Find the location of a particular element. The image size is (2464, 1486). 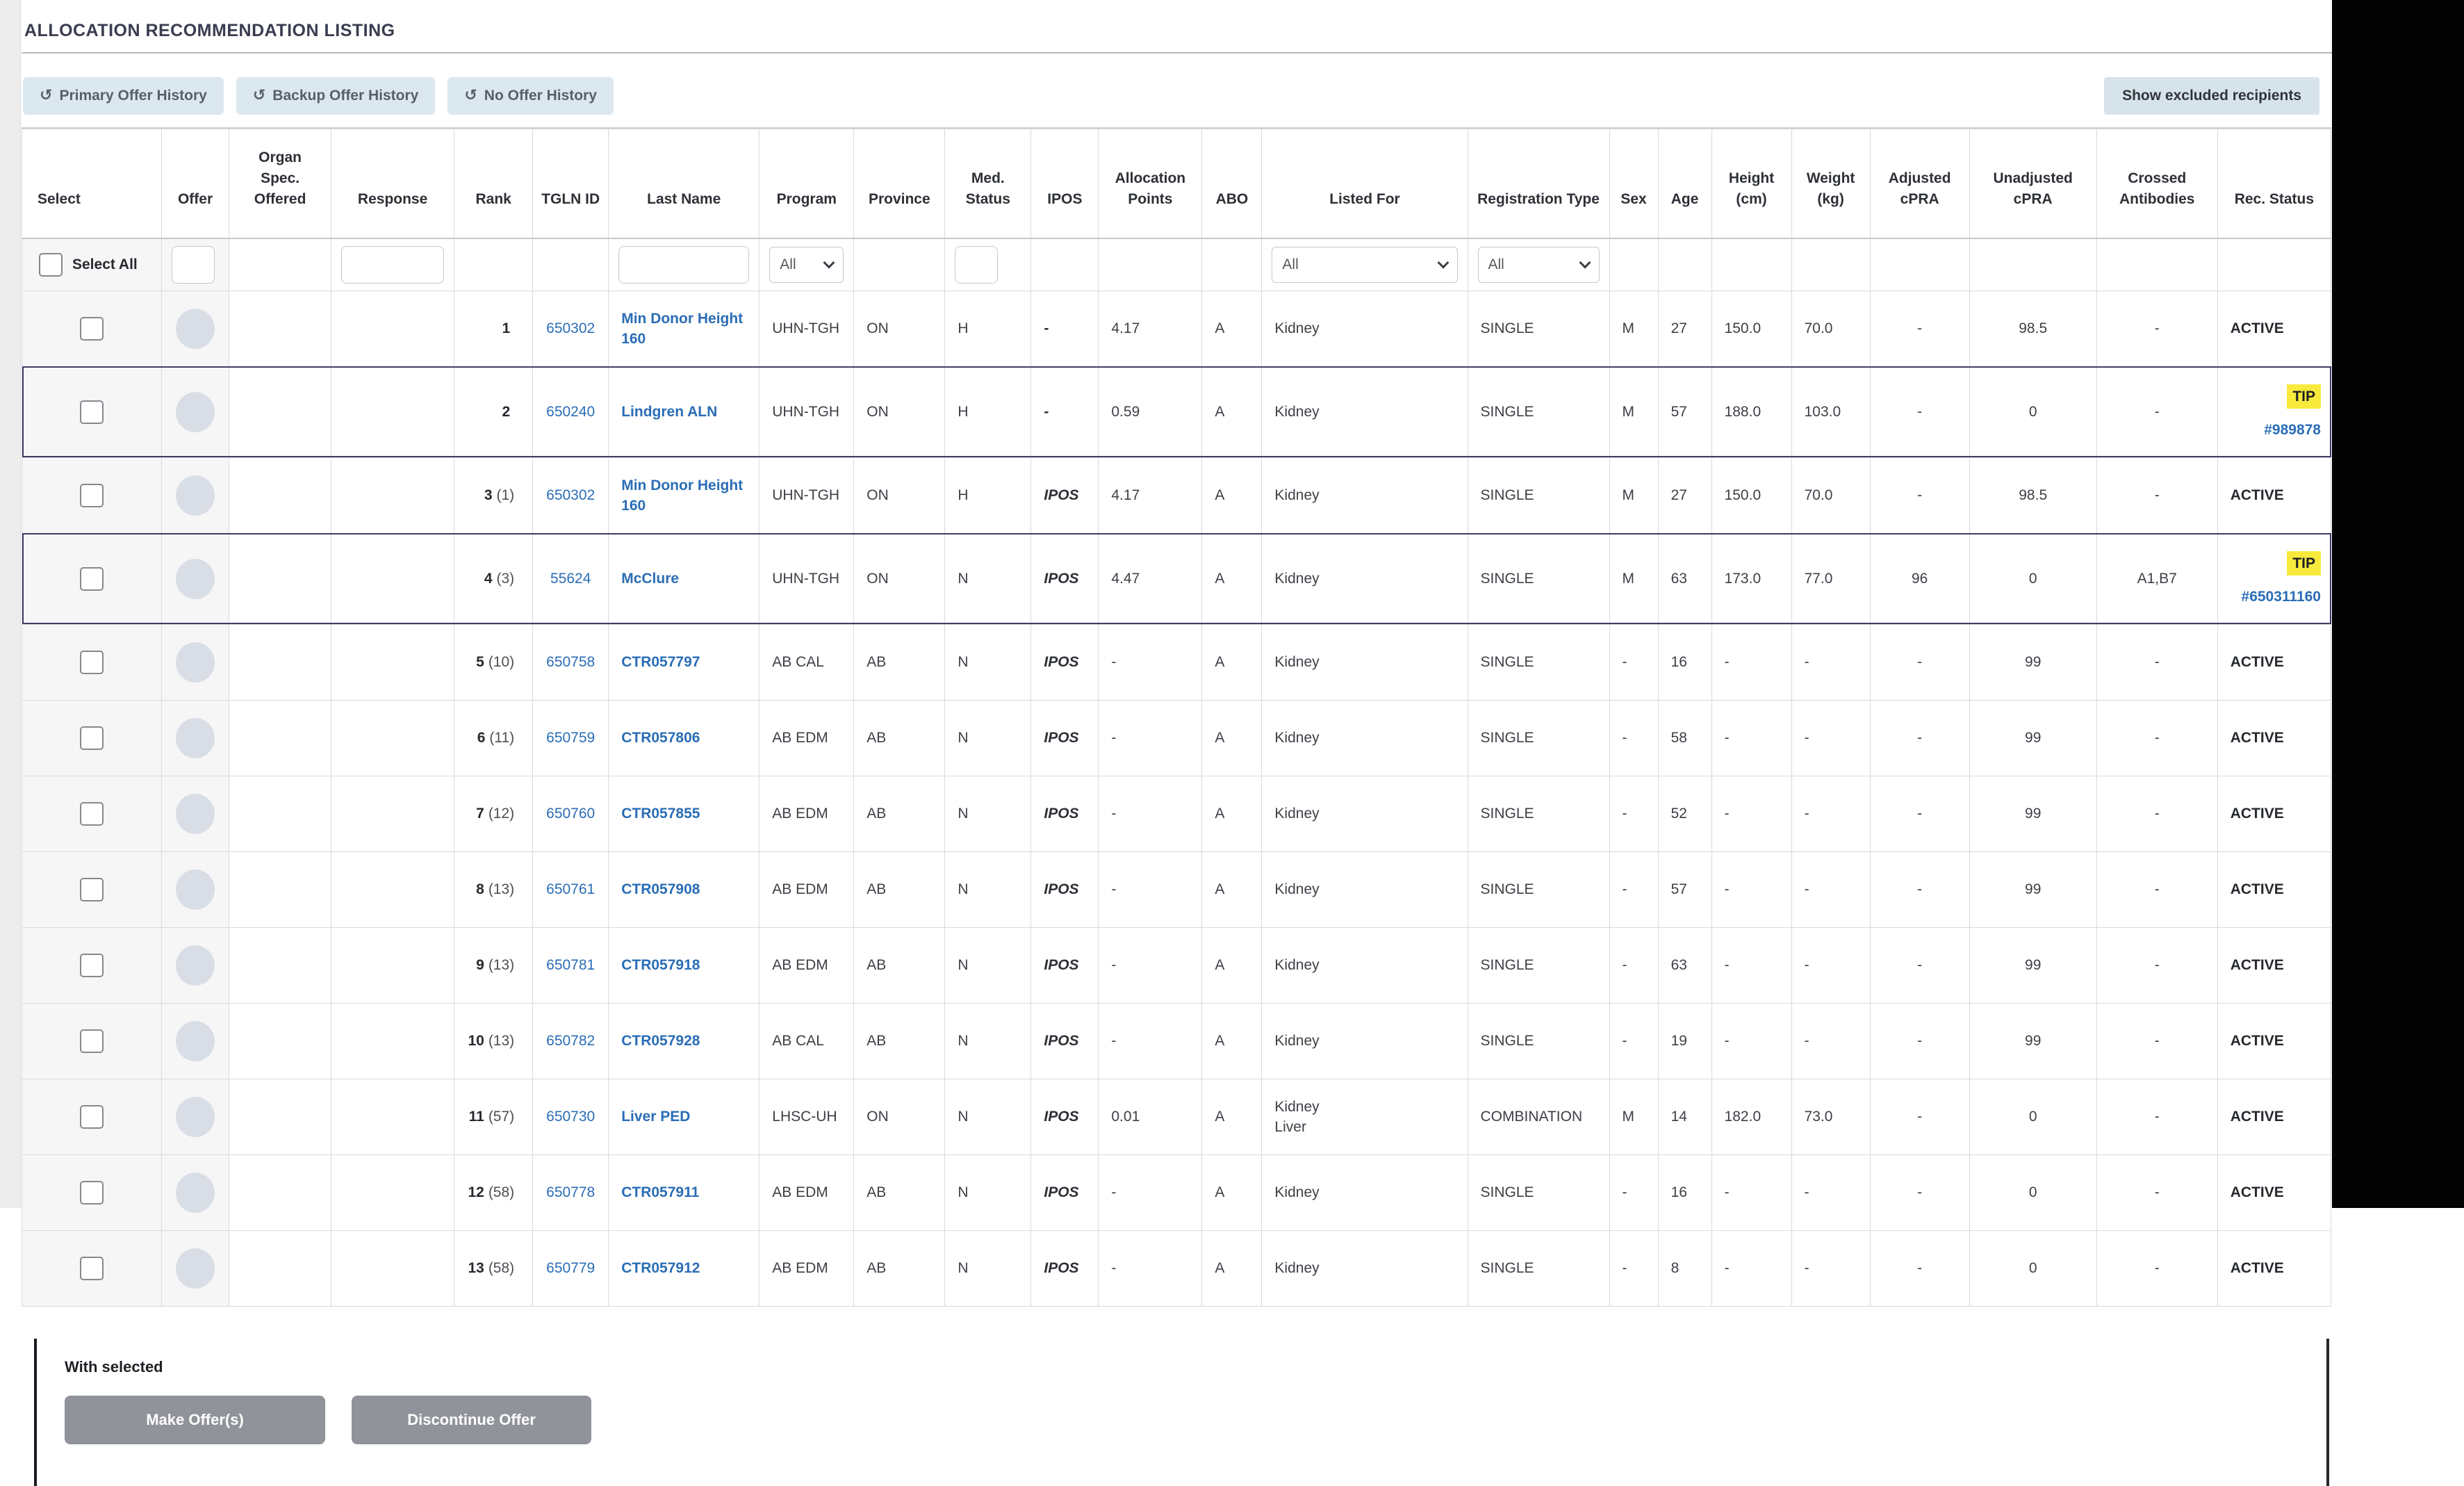

make-offers-button: Make Offer(s) is located at coordinates (195, 1420).